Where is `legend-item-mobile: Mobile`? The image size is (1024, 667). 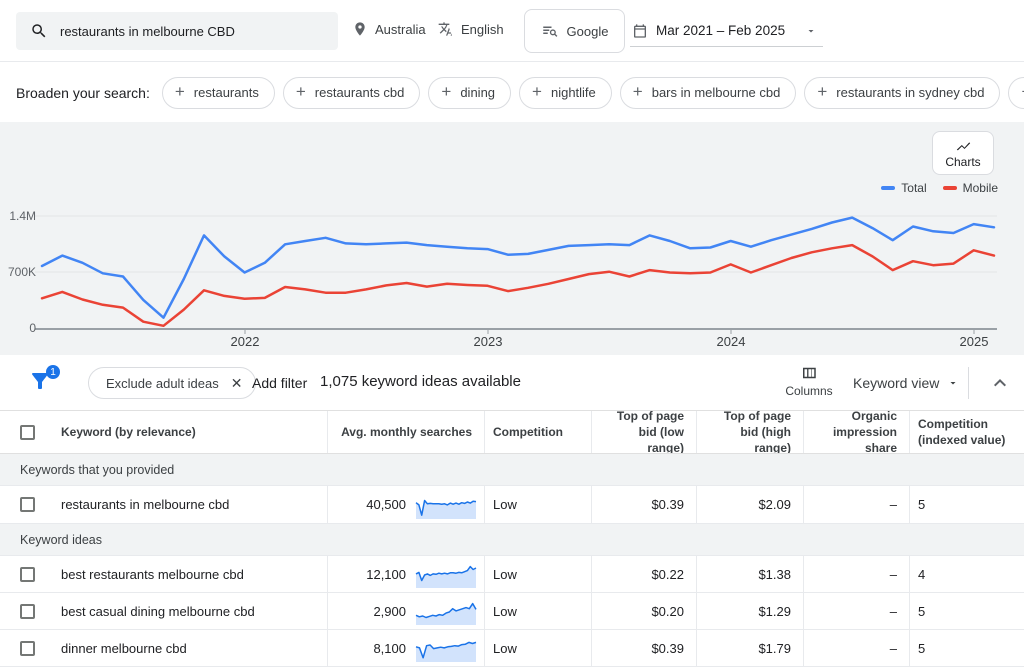
legend-item-mobile: Mobile is located at coordinates (970, 188).